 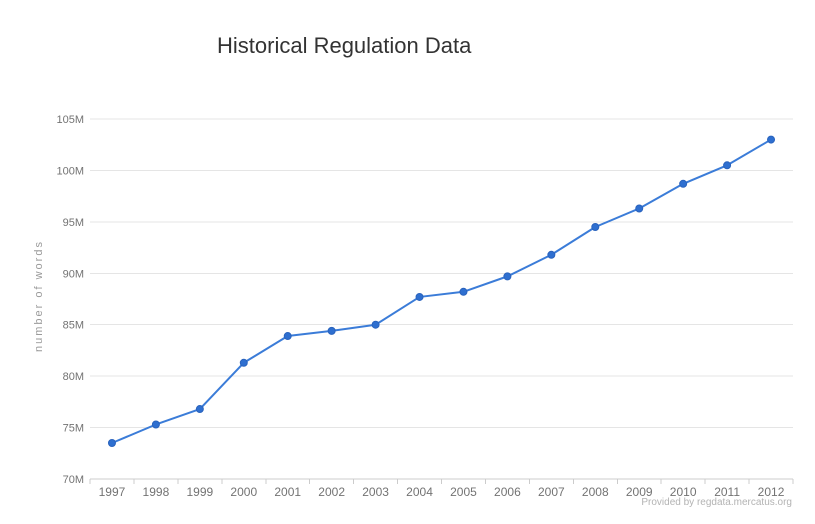 I want to click on x-axis-tick-label: 2007, so click(x=551, y=492).